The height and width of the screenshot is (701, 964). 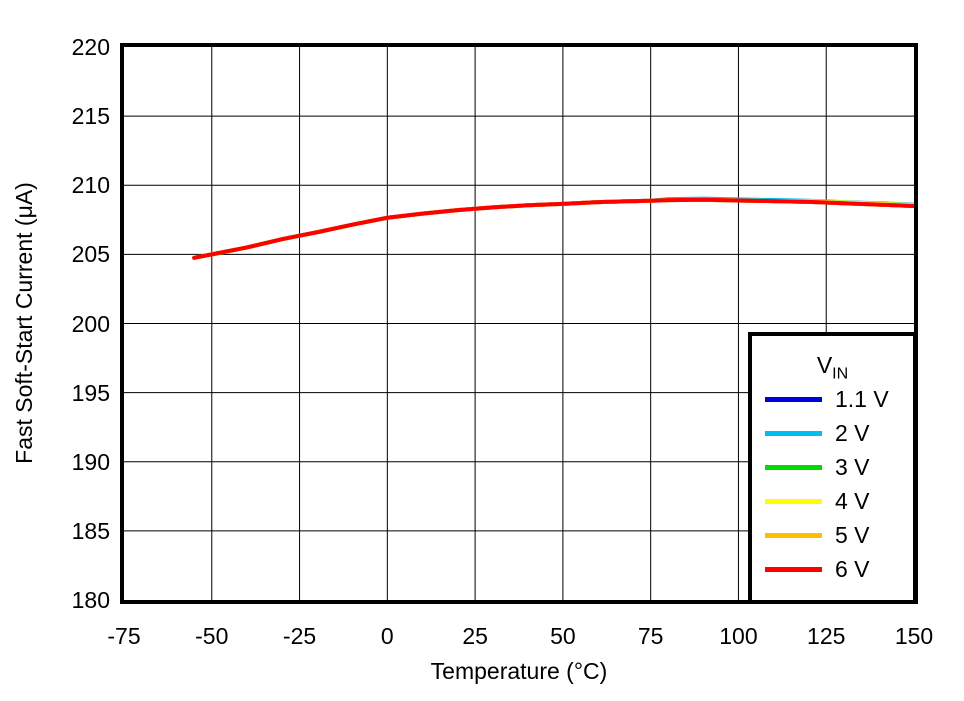 I want to click on x-axis-title: Temperature (°C), so click(x=519, y=671).